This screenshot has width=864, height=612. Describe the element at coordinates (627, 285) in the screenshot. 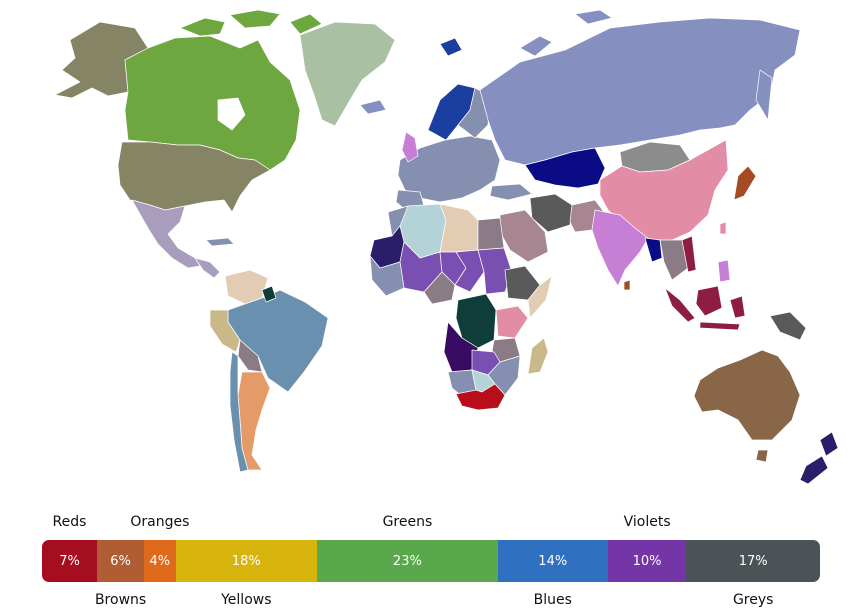

I see `country-sri-lanka` at that location.